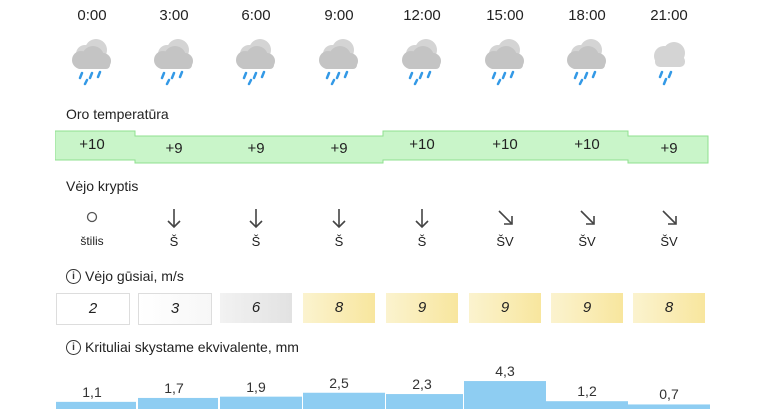 The height and width of the screenshot is (409, 768). Describe the element at coordinates (382, 147) in the screenshot. I see `temperature-band` at that location.